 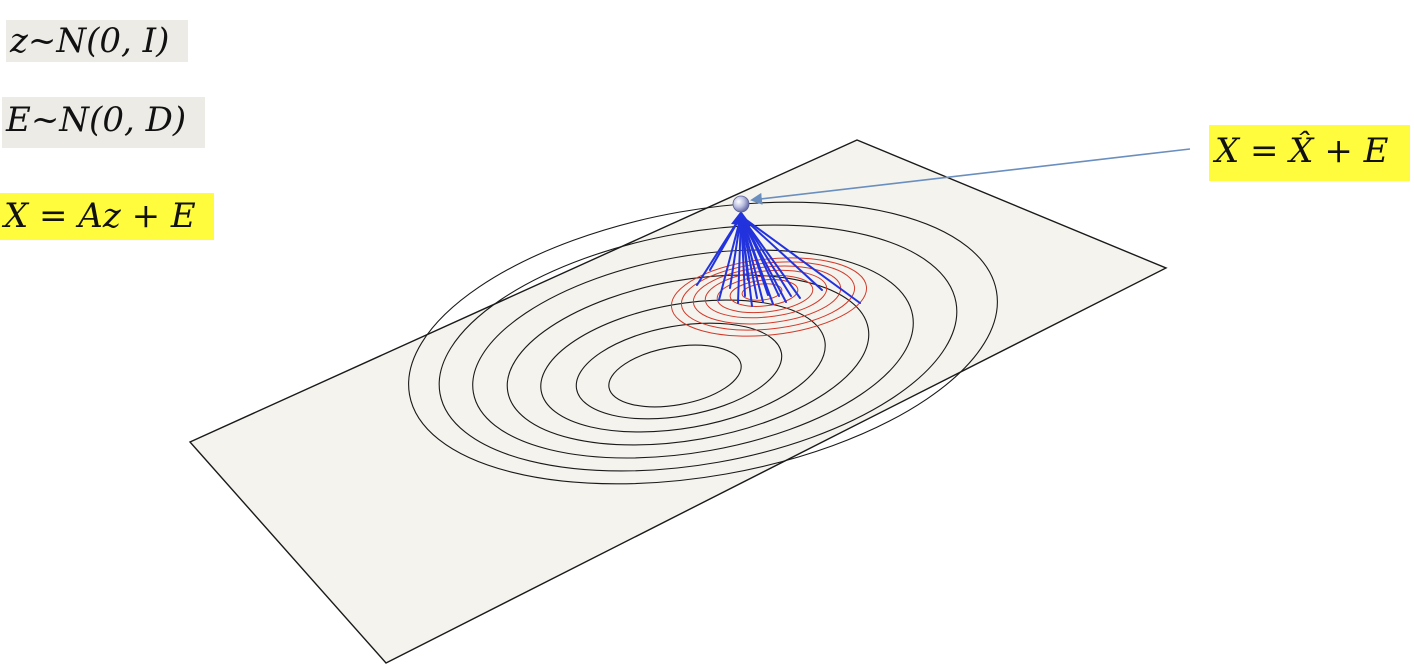 I want to click on sample-lines, so click(x=778, y=261).